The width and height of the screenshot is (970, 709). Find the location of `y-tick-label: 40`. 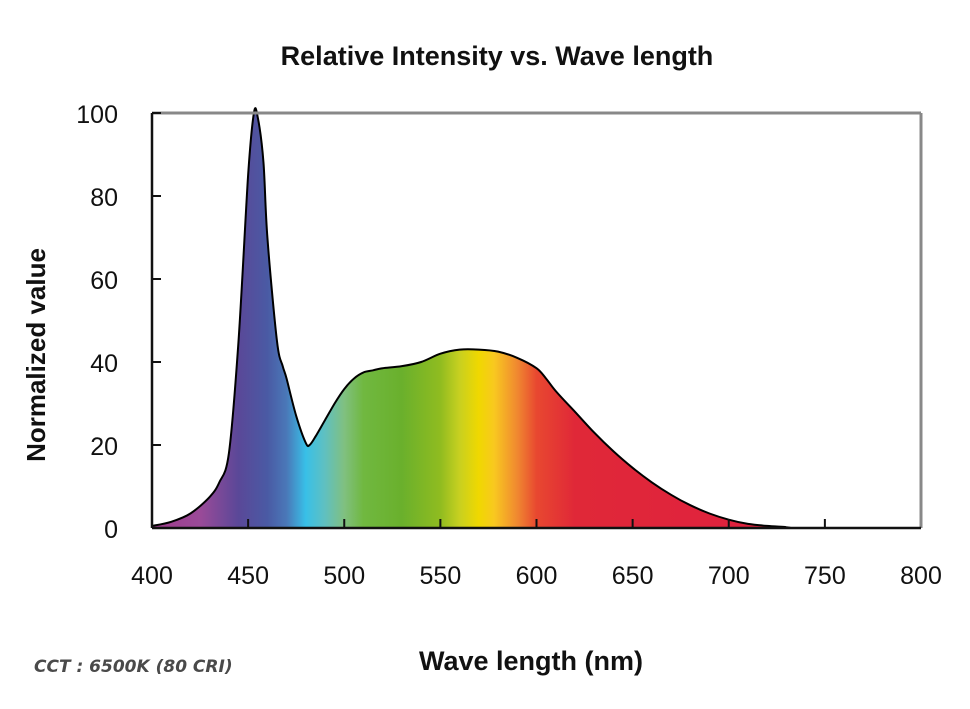

y-tick-label: 40 is located at coordinates (104, 364).